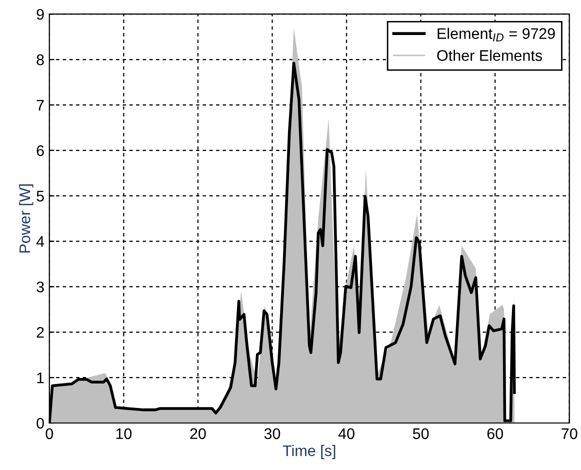 This screenshot has height=470, width=581. I want to click on y-tick-label: 3, so click(40, 287).